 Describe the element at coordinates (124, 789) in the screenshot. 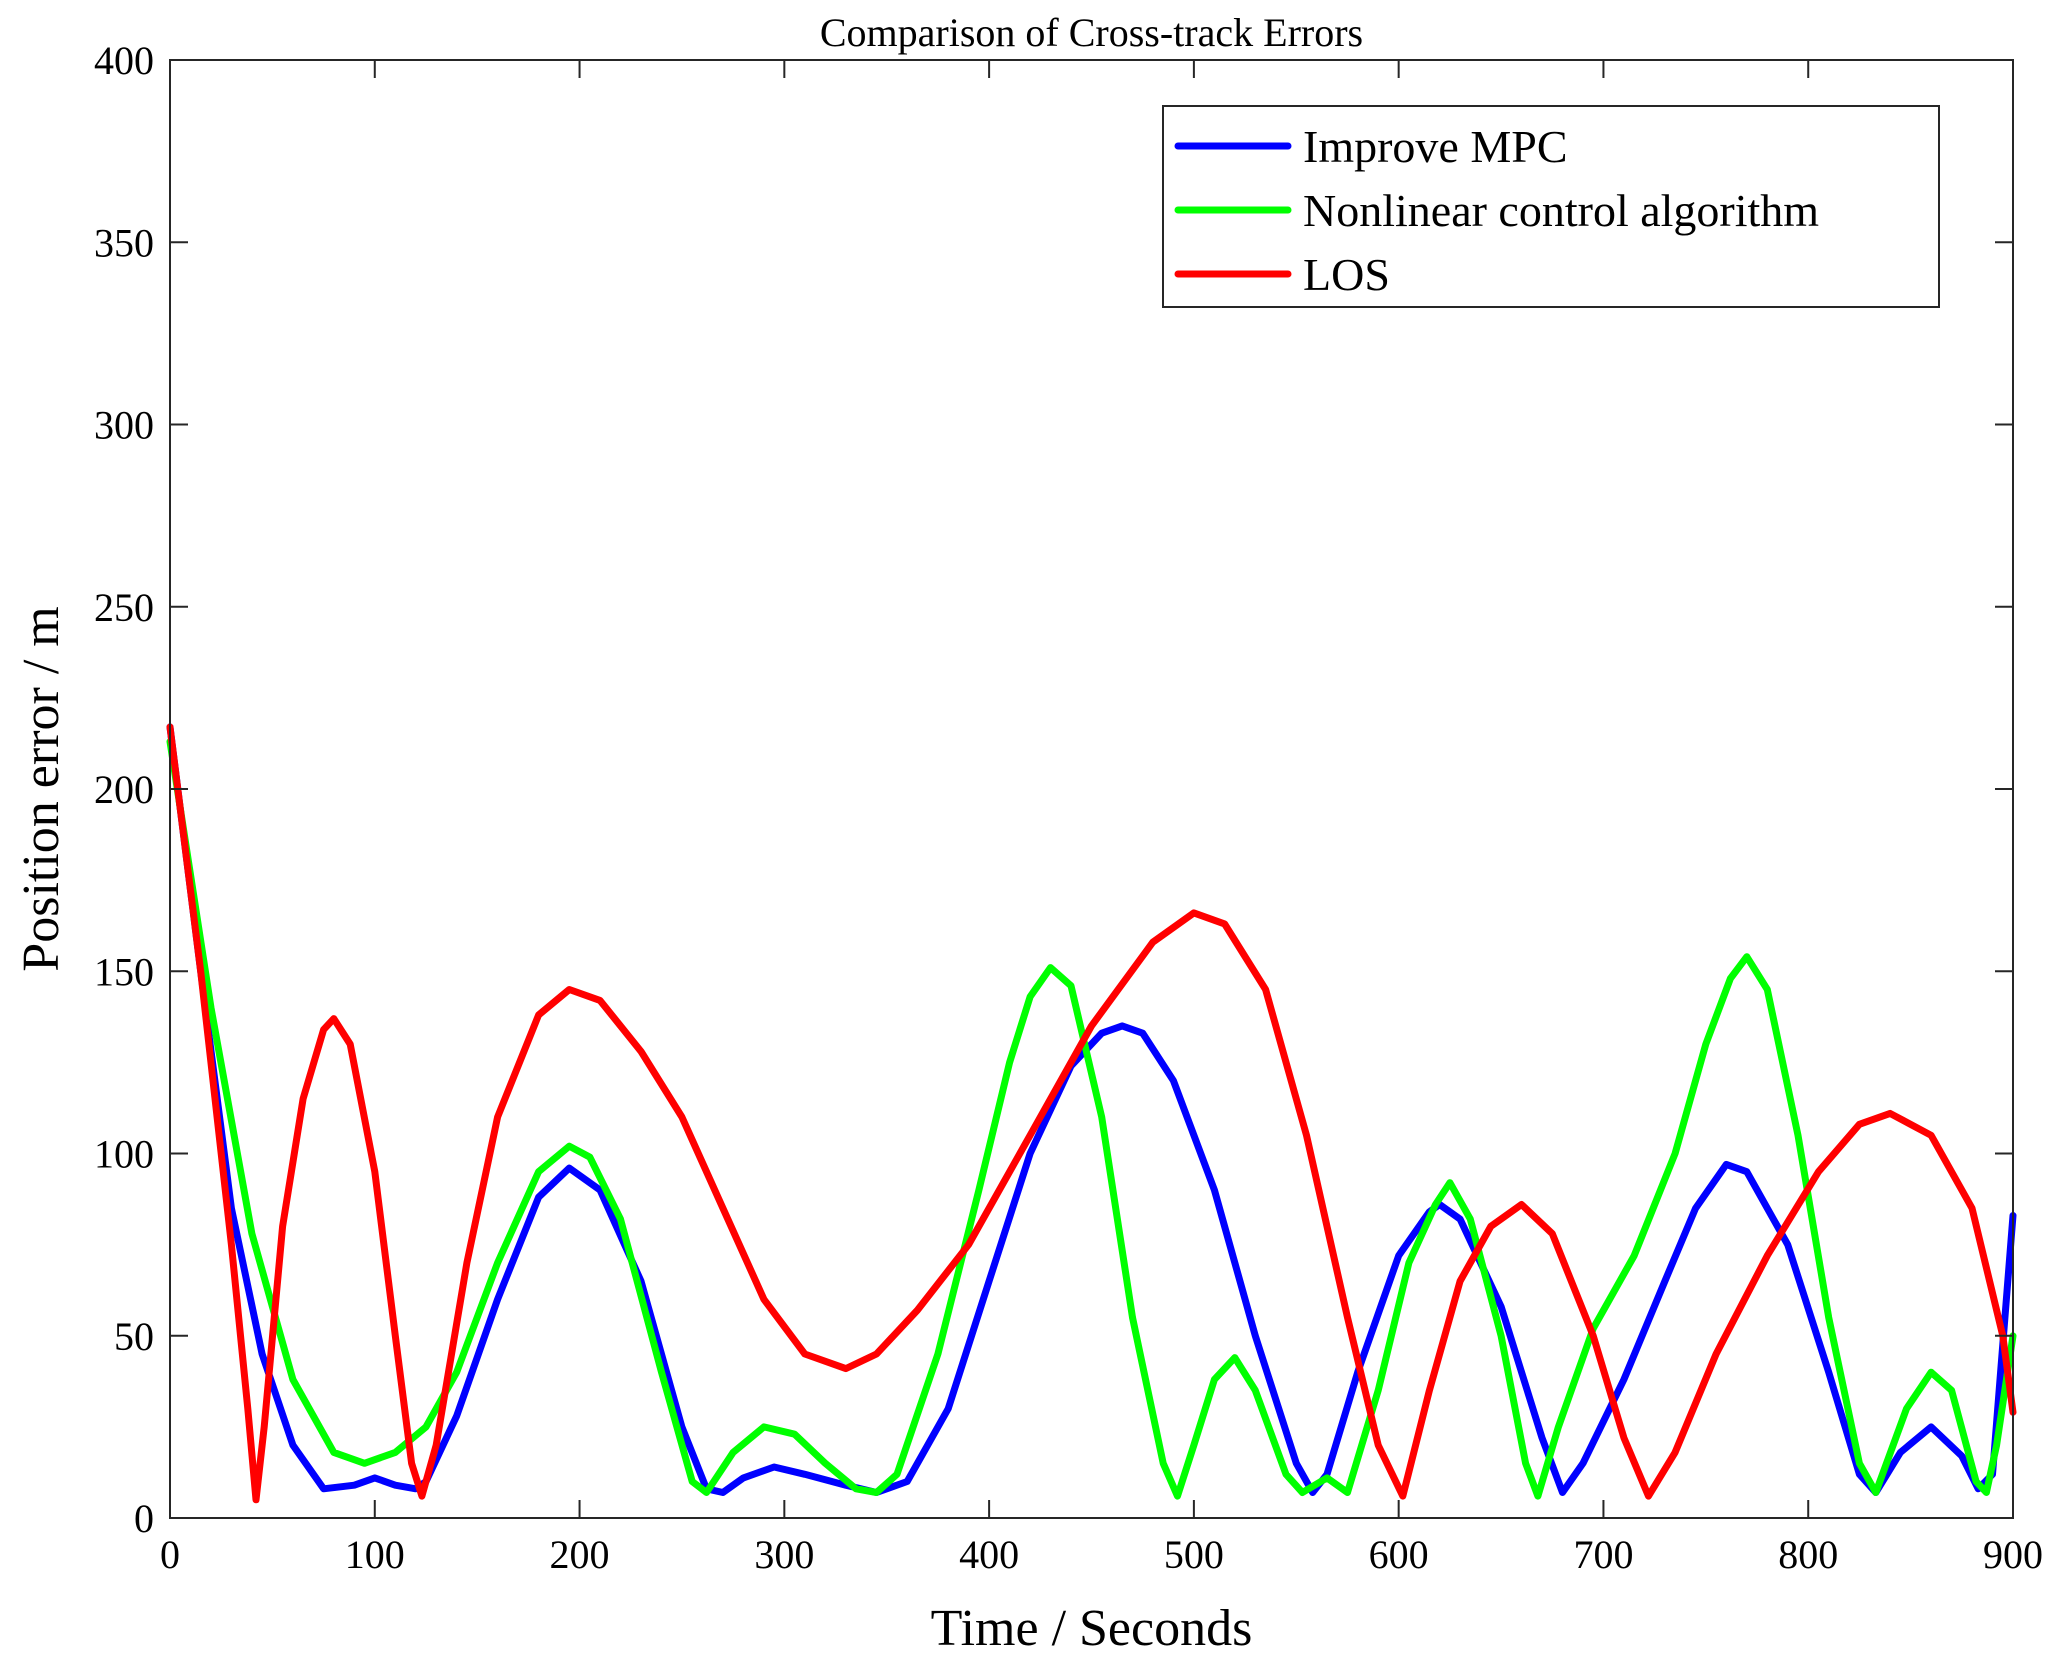

I see `y-tick-label: 200` at that location.